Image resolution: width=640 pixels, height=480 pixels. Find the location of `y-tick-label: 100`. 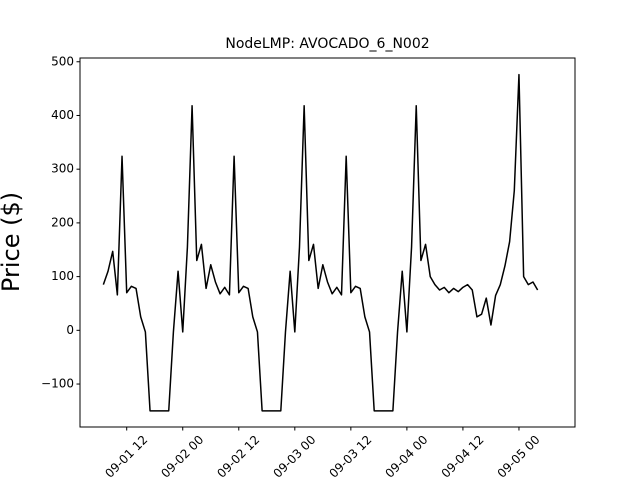

y-tick-label: 100 is located at coordinates (62, 276).